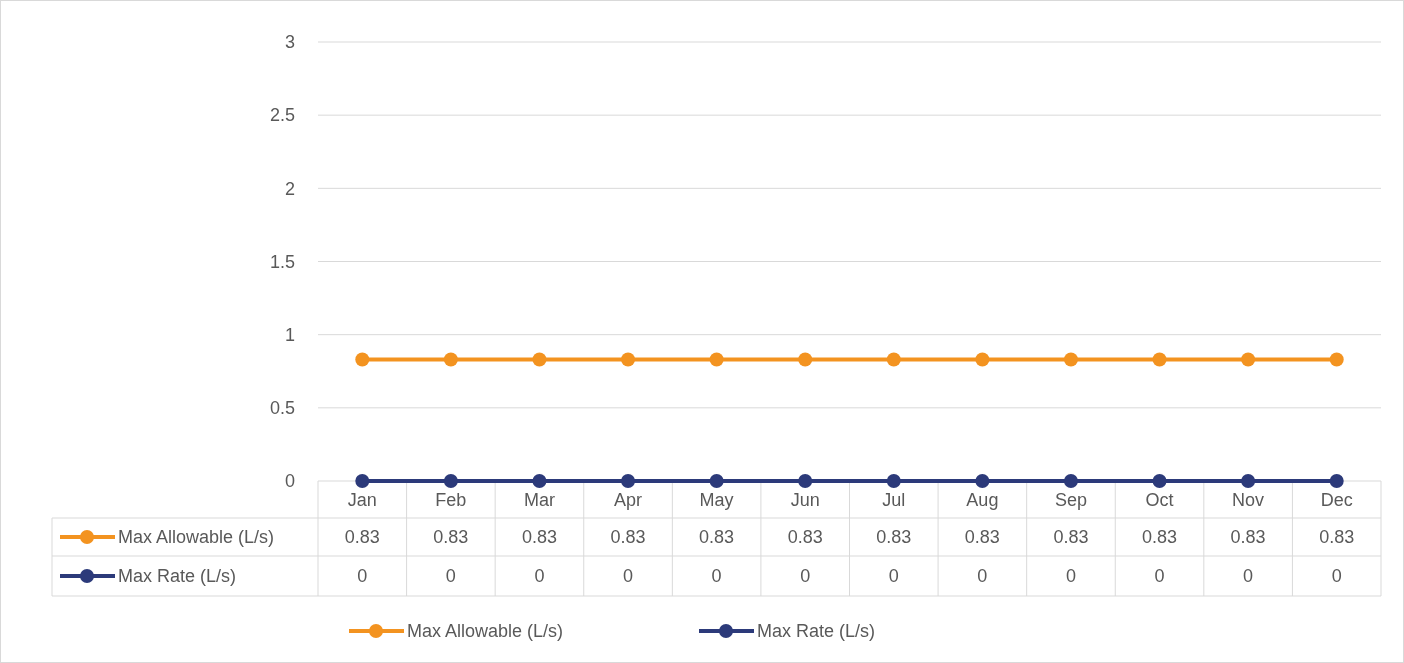 The width and height of the screenshot is (1404, 663). What do you see at coordinates (628, 499) in the screenshot?
I see `x-tick-label: Apr` at bounding box center [628, 499].